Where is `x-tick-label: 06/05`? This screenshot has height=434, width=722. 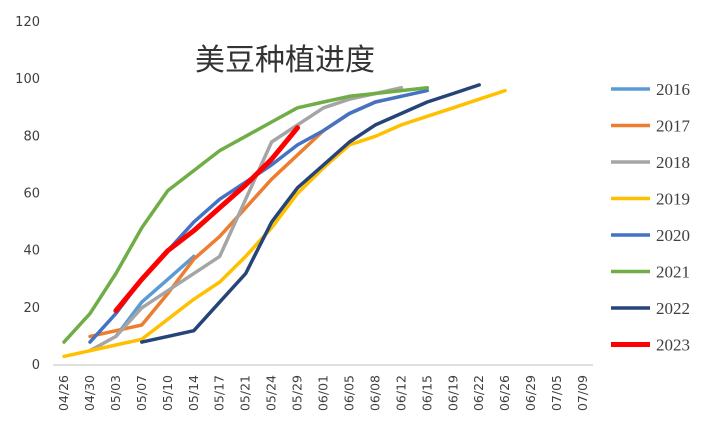 x-tick-label: 06/05 is located at coordinates (348, 393).